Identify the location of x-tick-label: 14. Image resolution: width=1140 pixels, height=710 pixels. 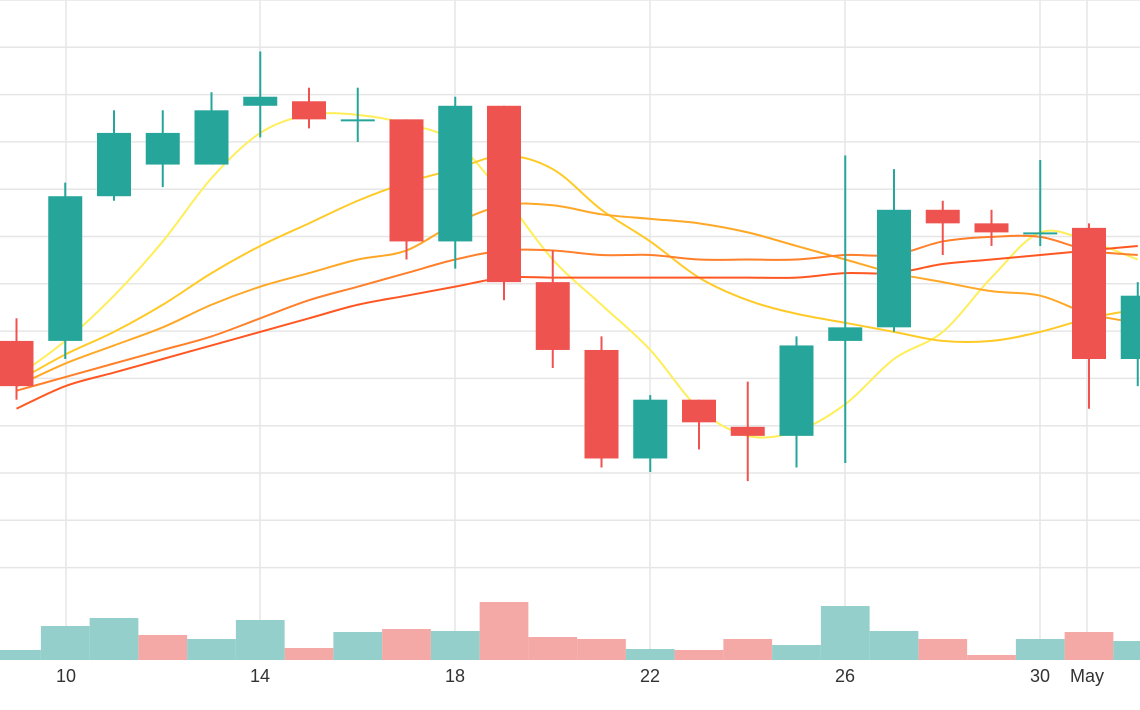
(260, 676).